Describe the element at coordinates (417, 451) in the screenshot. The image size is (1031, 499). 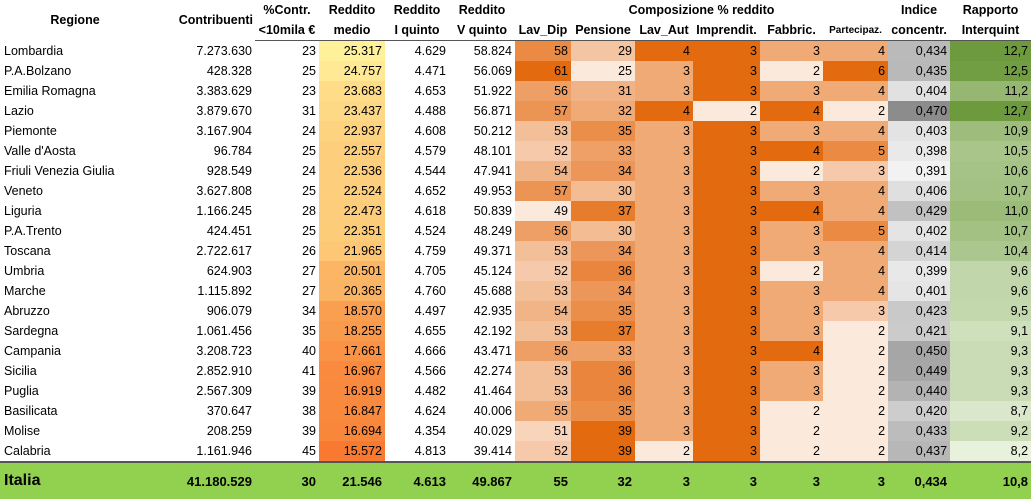
I see `reddito-i-cell: 4.813` at that location.